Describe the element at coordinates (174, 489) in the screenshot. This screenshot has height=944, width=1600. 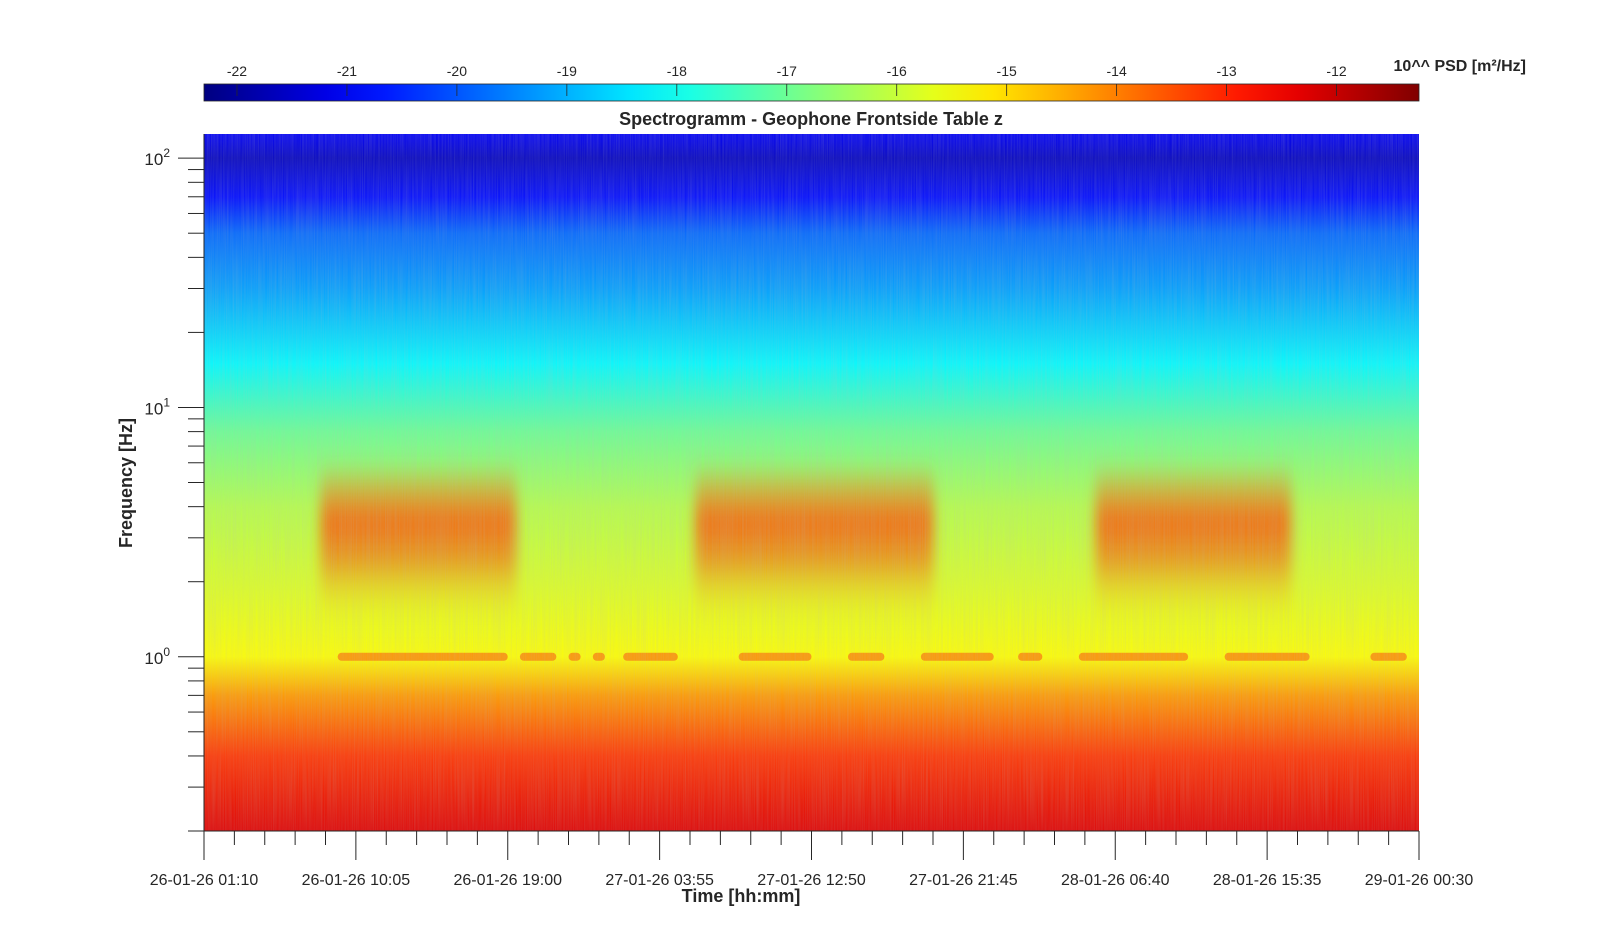
I see `y-ticks: 10⁰ 10¹ 10²` at that location.